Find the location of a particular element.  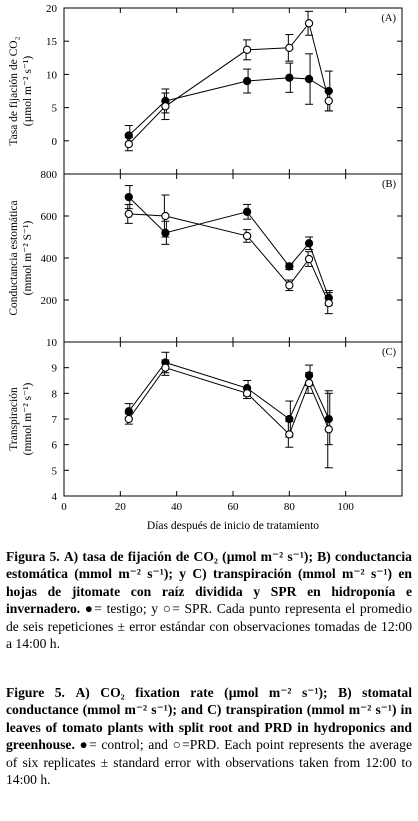

x-axis-label: Días después de inicio de tratamiento is located at coordinates (233, 526).